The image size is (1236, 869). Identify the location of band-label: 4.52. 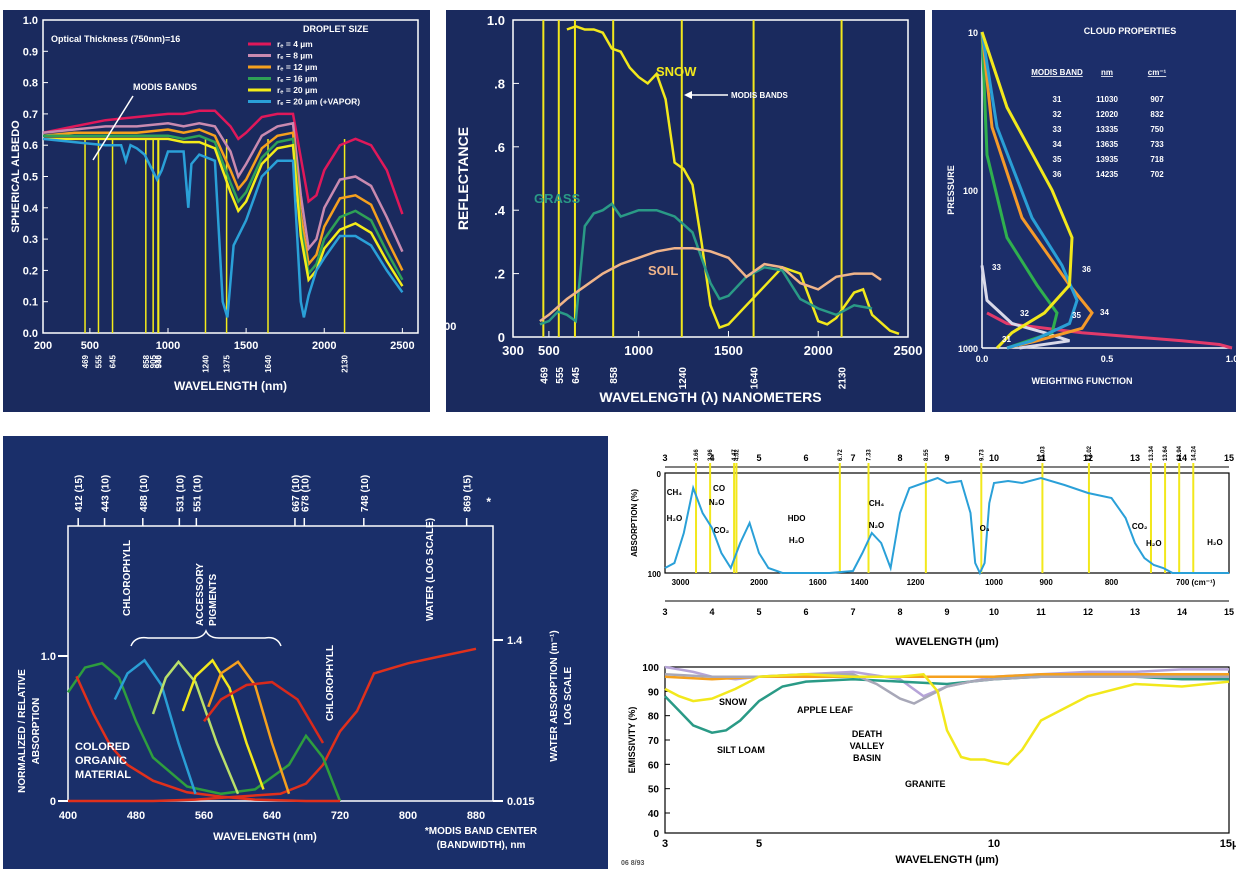
(737, 455).